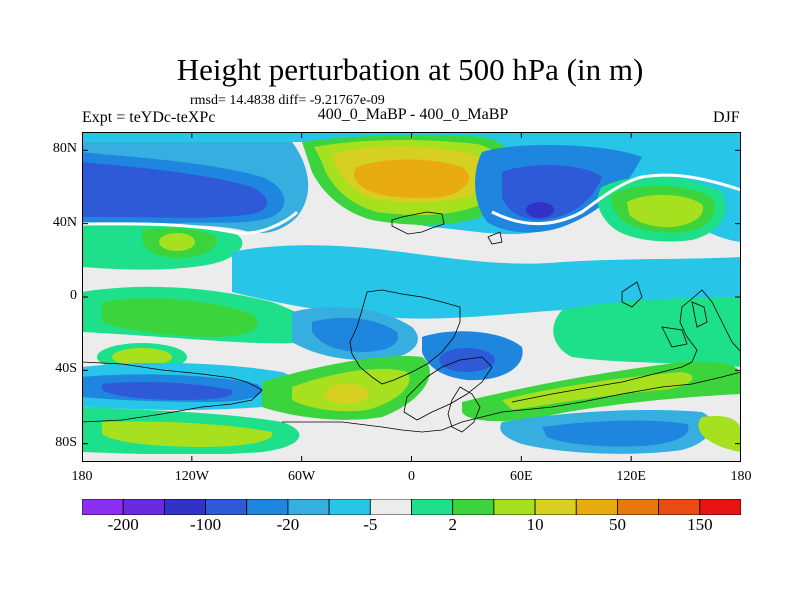 This screenshot has height=600, width=800. What do you see at coordinates (66, 442) in the screenshot?
I see `lat-tick-label: 80S` at bounding box center [66, 442].